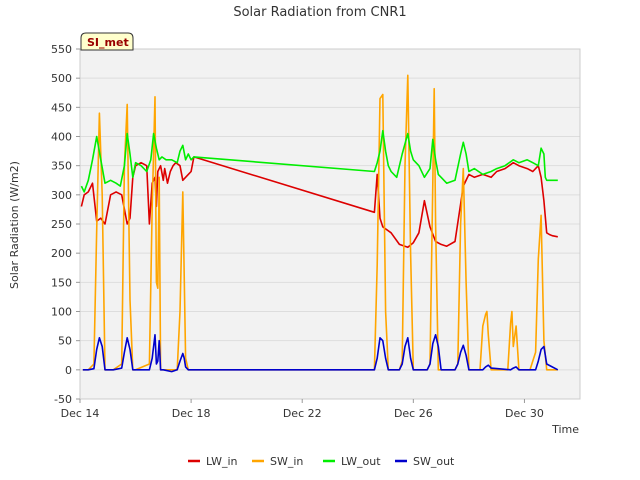  I want to click on legend-label-sw-in: SW_in, so click(286, 461).